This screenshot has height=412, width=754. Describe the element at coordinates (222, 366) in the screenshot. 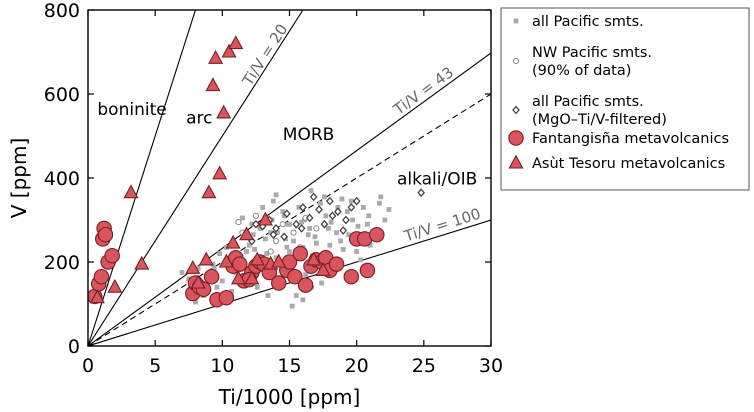

I see `x-tick-label: 10` at that location.